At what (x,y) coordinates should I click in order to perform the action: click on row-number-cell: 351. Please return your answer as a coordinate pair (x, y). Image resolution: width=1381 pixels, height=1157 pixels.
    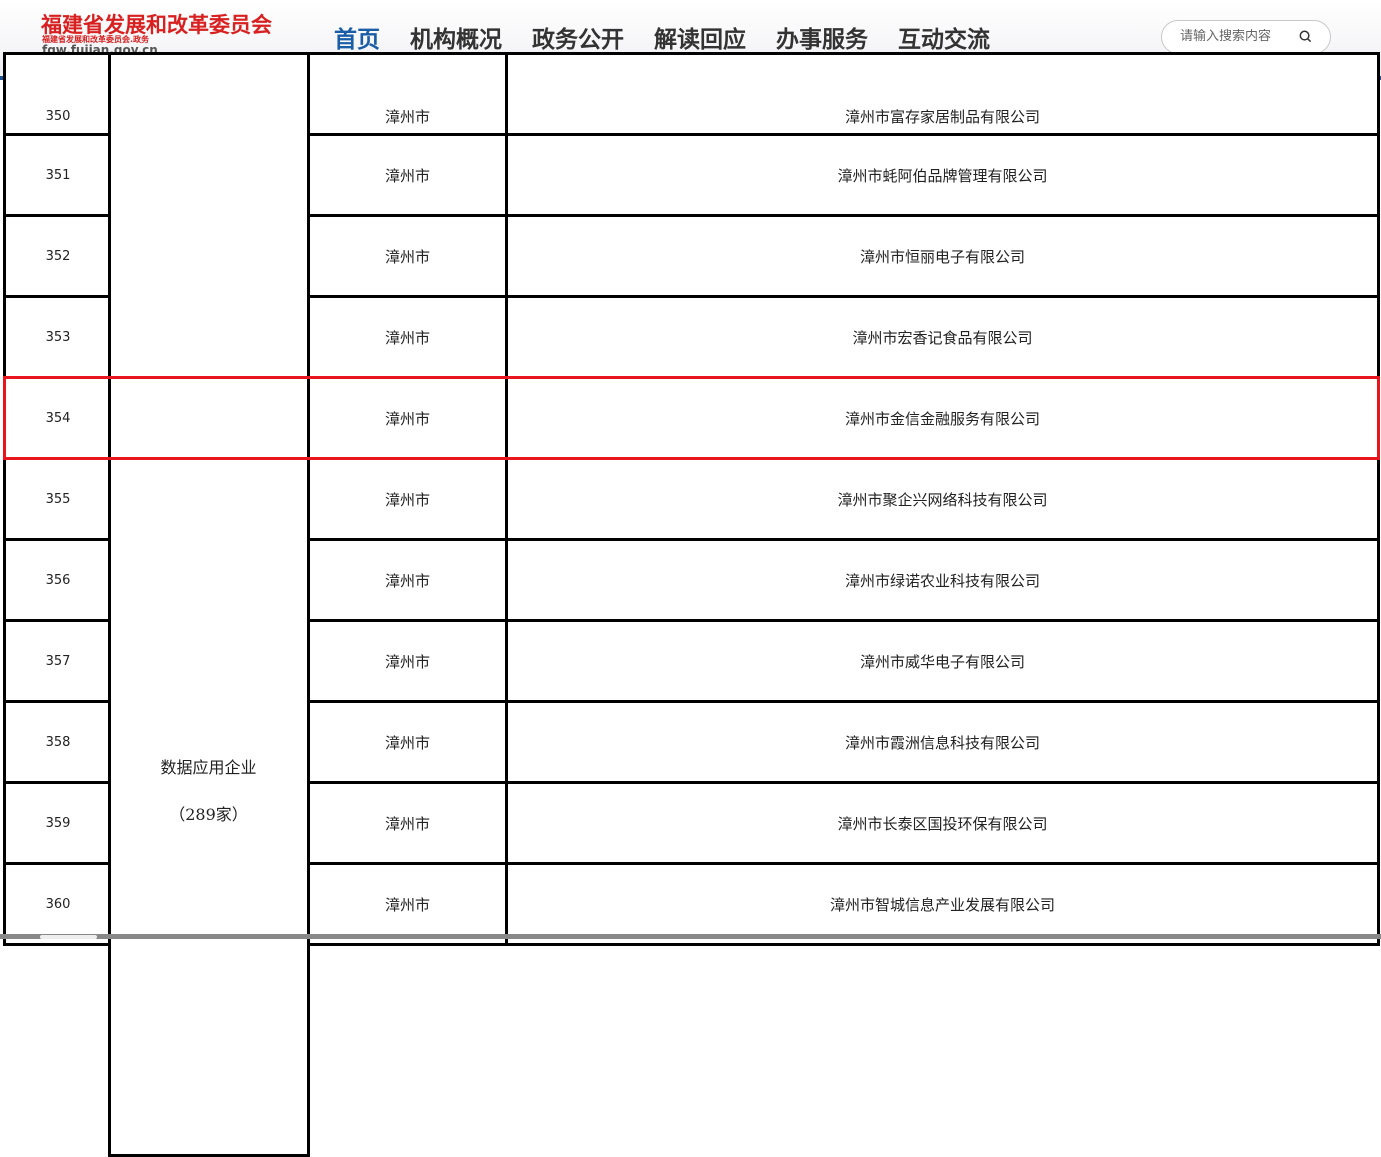
    Looking at the image, I should click on (58, 175).